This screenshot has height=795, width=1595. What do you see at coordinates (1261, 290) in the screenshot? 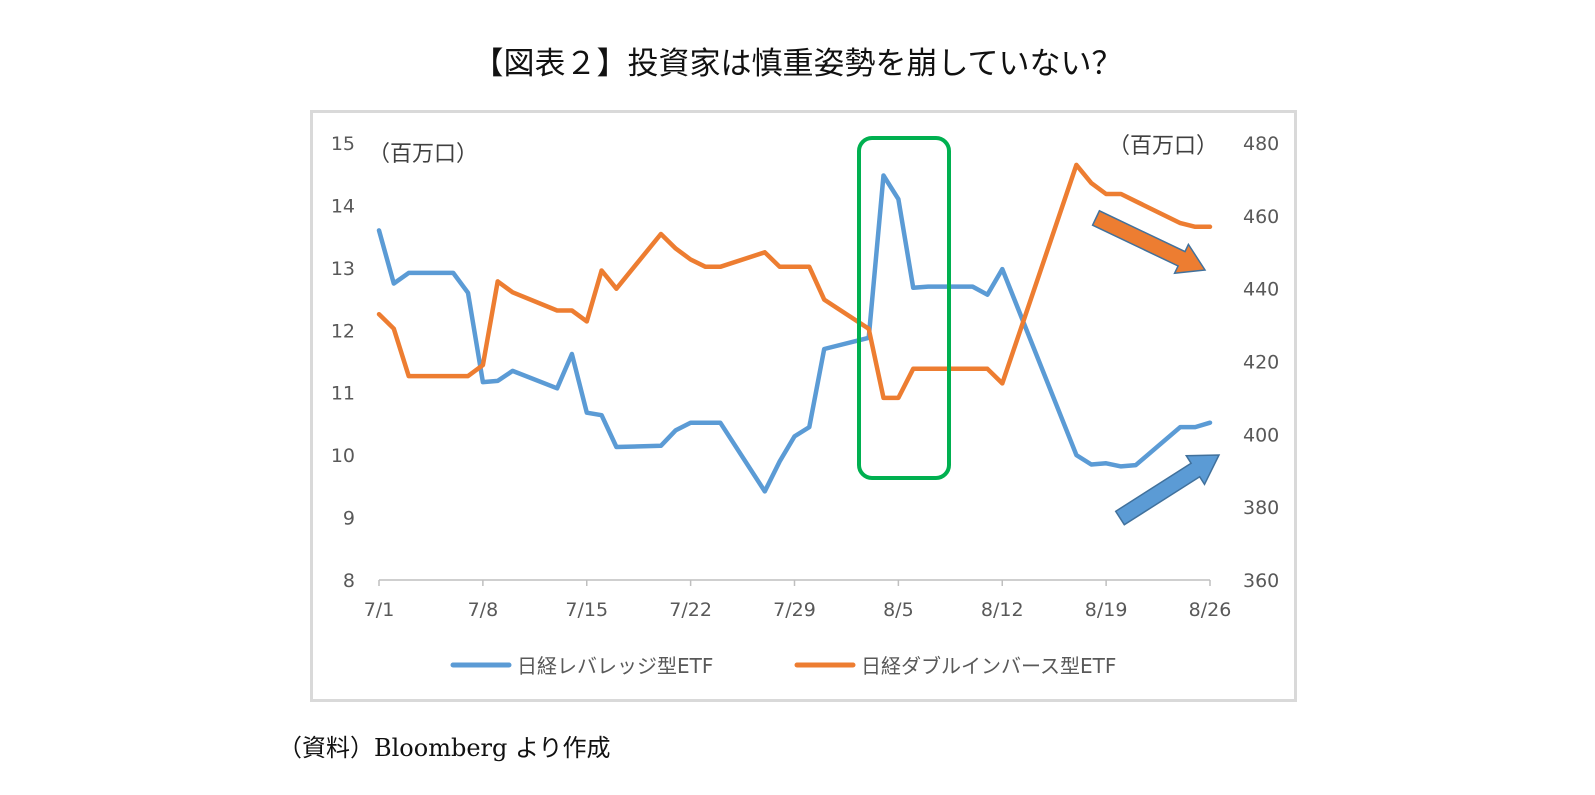
I see `y-right-tick-label: 440` at bounding box center [1261, 290].